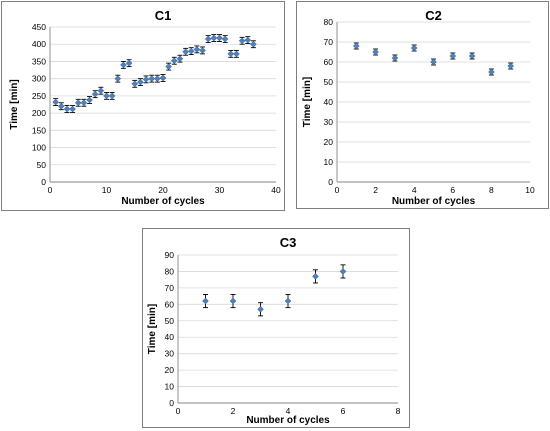 This screenshot has height=431, width=550. Describe the element at coordinates (163, 201) in the screenshot. I see `c1-x-axis-title: Number of cycles` at that location.